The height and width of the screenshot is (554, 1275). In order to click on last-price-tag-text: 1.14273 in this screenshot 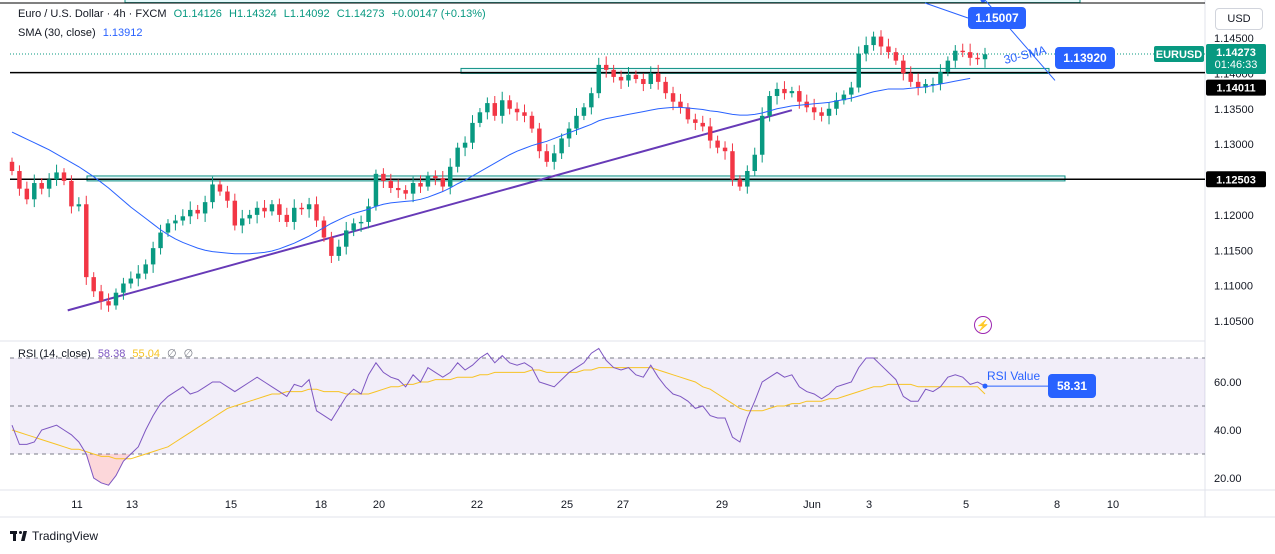, I will do `click(1236, 53)`.